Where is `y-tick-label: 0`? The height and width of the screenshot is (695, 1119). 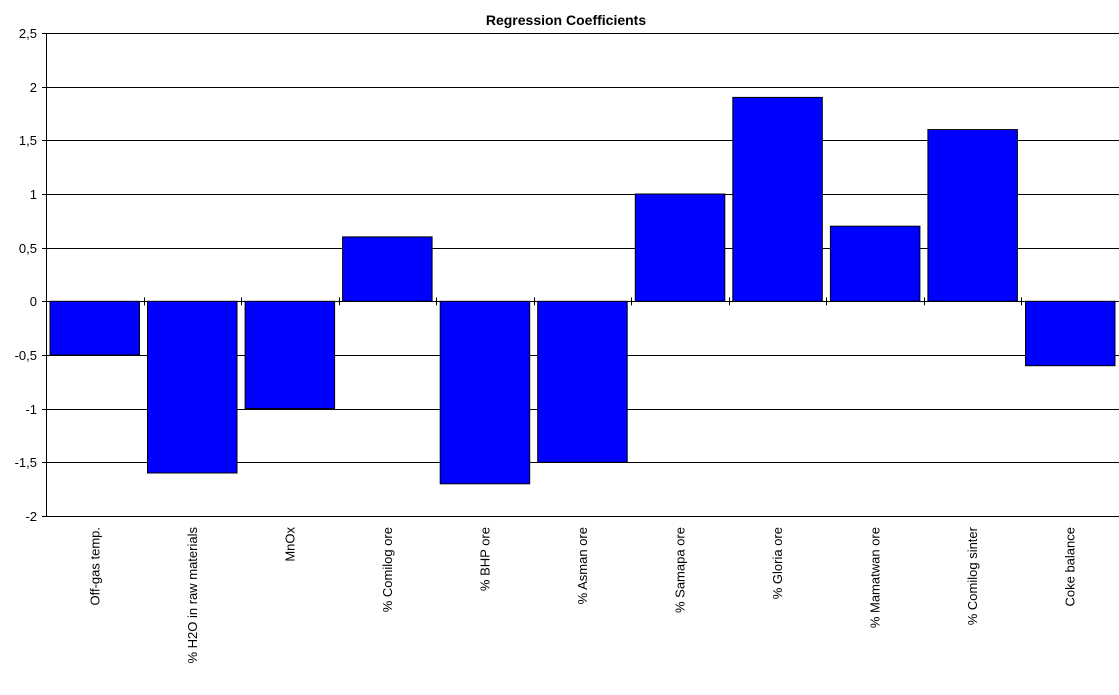 y-tick-label: 0 is located at coordinates (33, 301).